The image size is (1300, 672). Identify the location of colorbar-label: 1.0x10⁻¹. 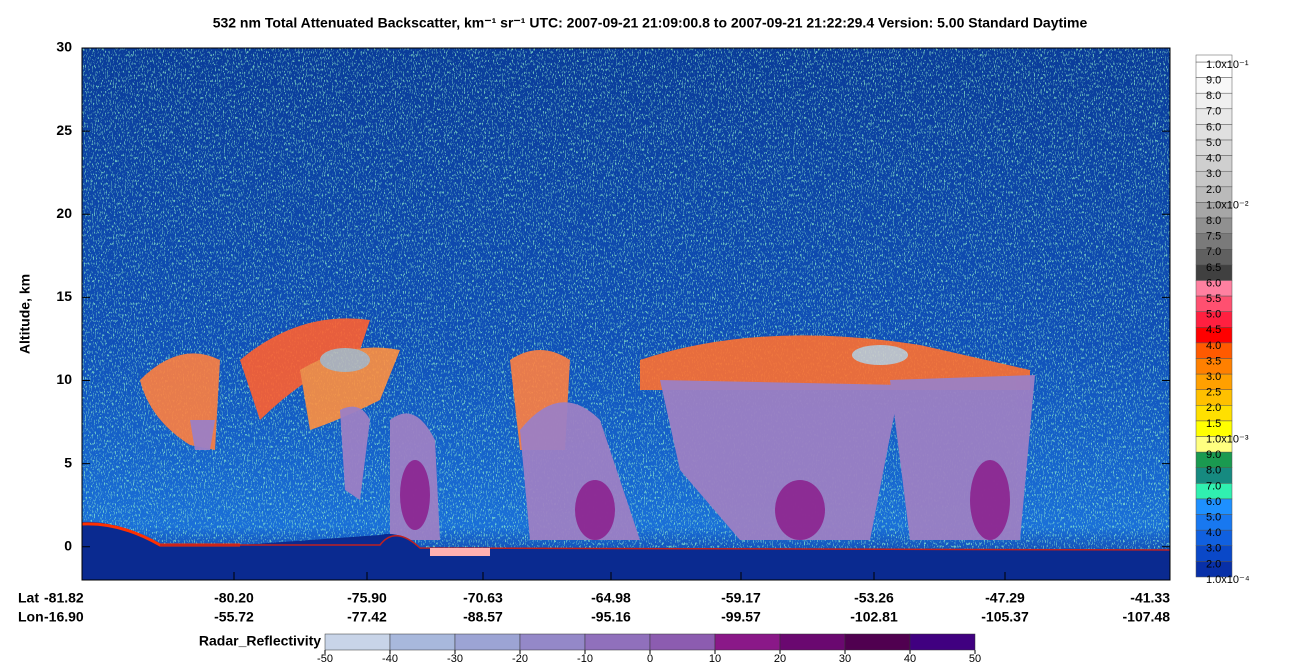
(1227, 65).